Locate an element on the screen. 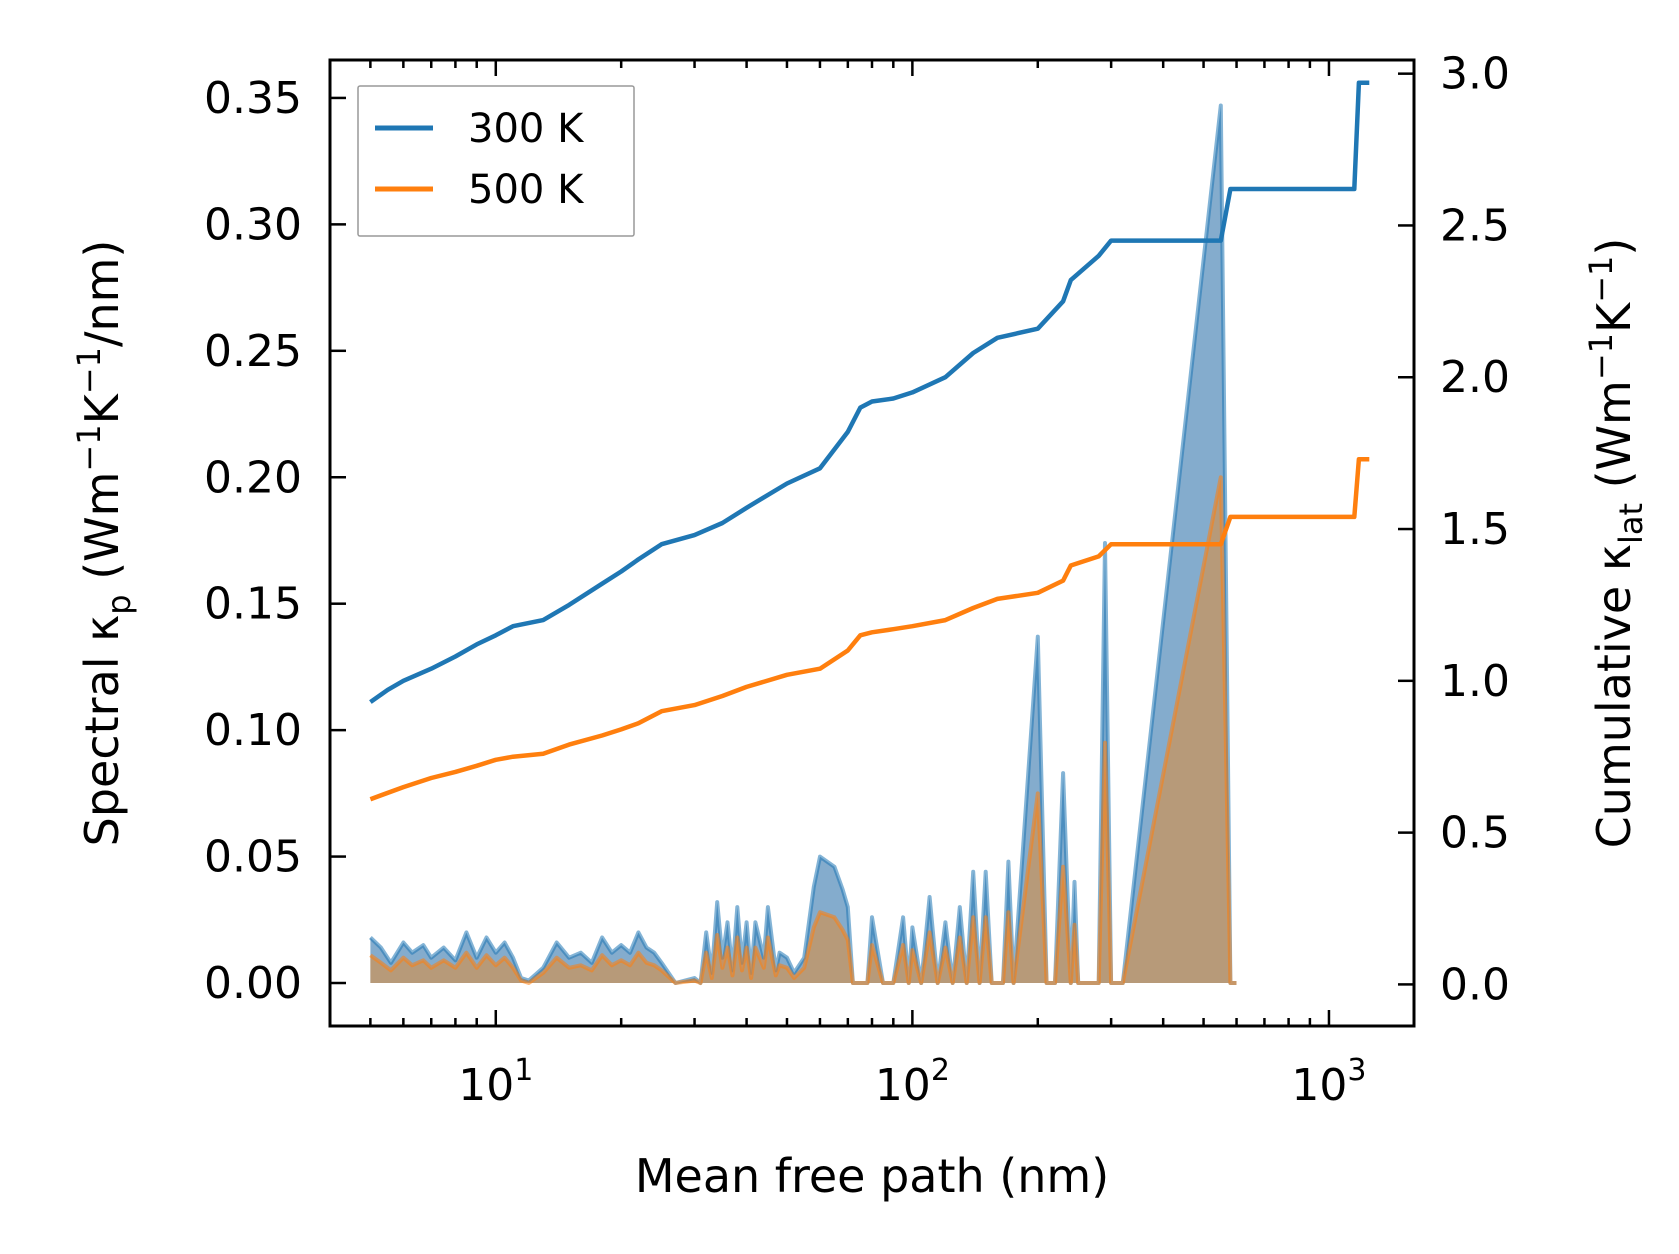  y-left-axis-title: Spectral κp (Wm−1K−1/nm) is located at coordinates (104, 543).